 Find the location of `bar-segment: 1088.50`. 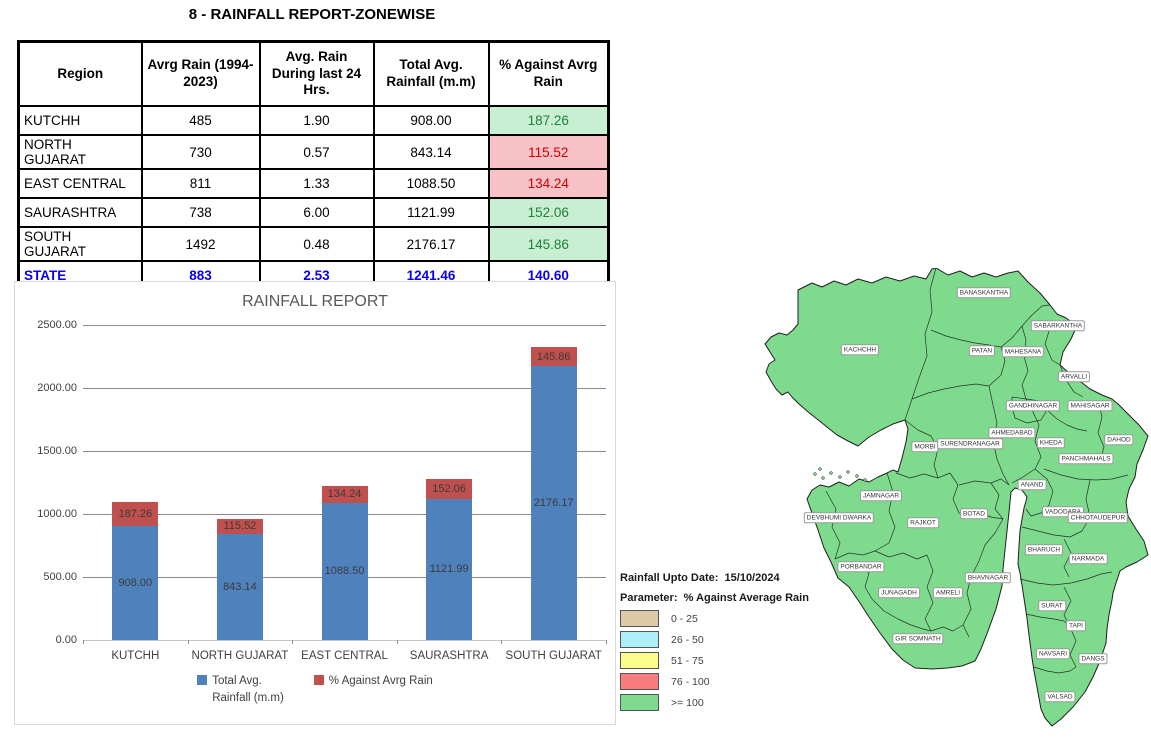

bar-segment: 1088.50 is located at coordinates (344, 571).